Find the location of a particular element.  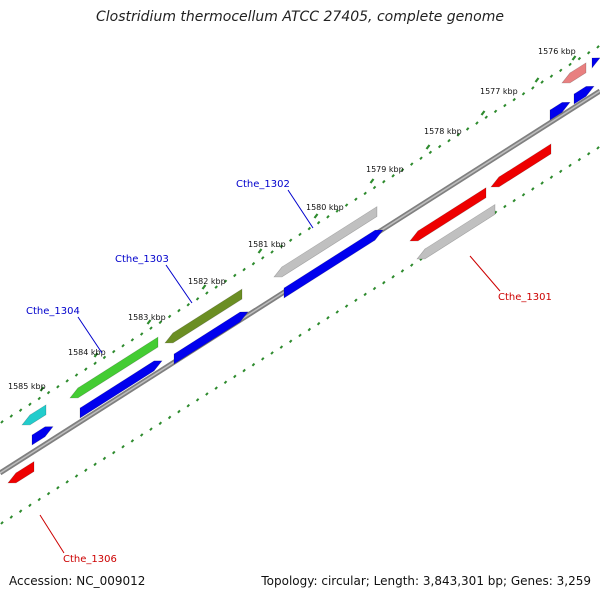

reverse-cds is located at coordinates (521, 165).